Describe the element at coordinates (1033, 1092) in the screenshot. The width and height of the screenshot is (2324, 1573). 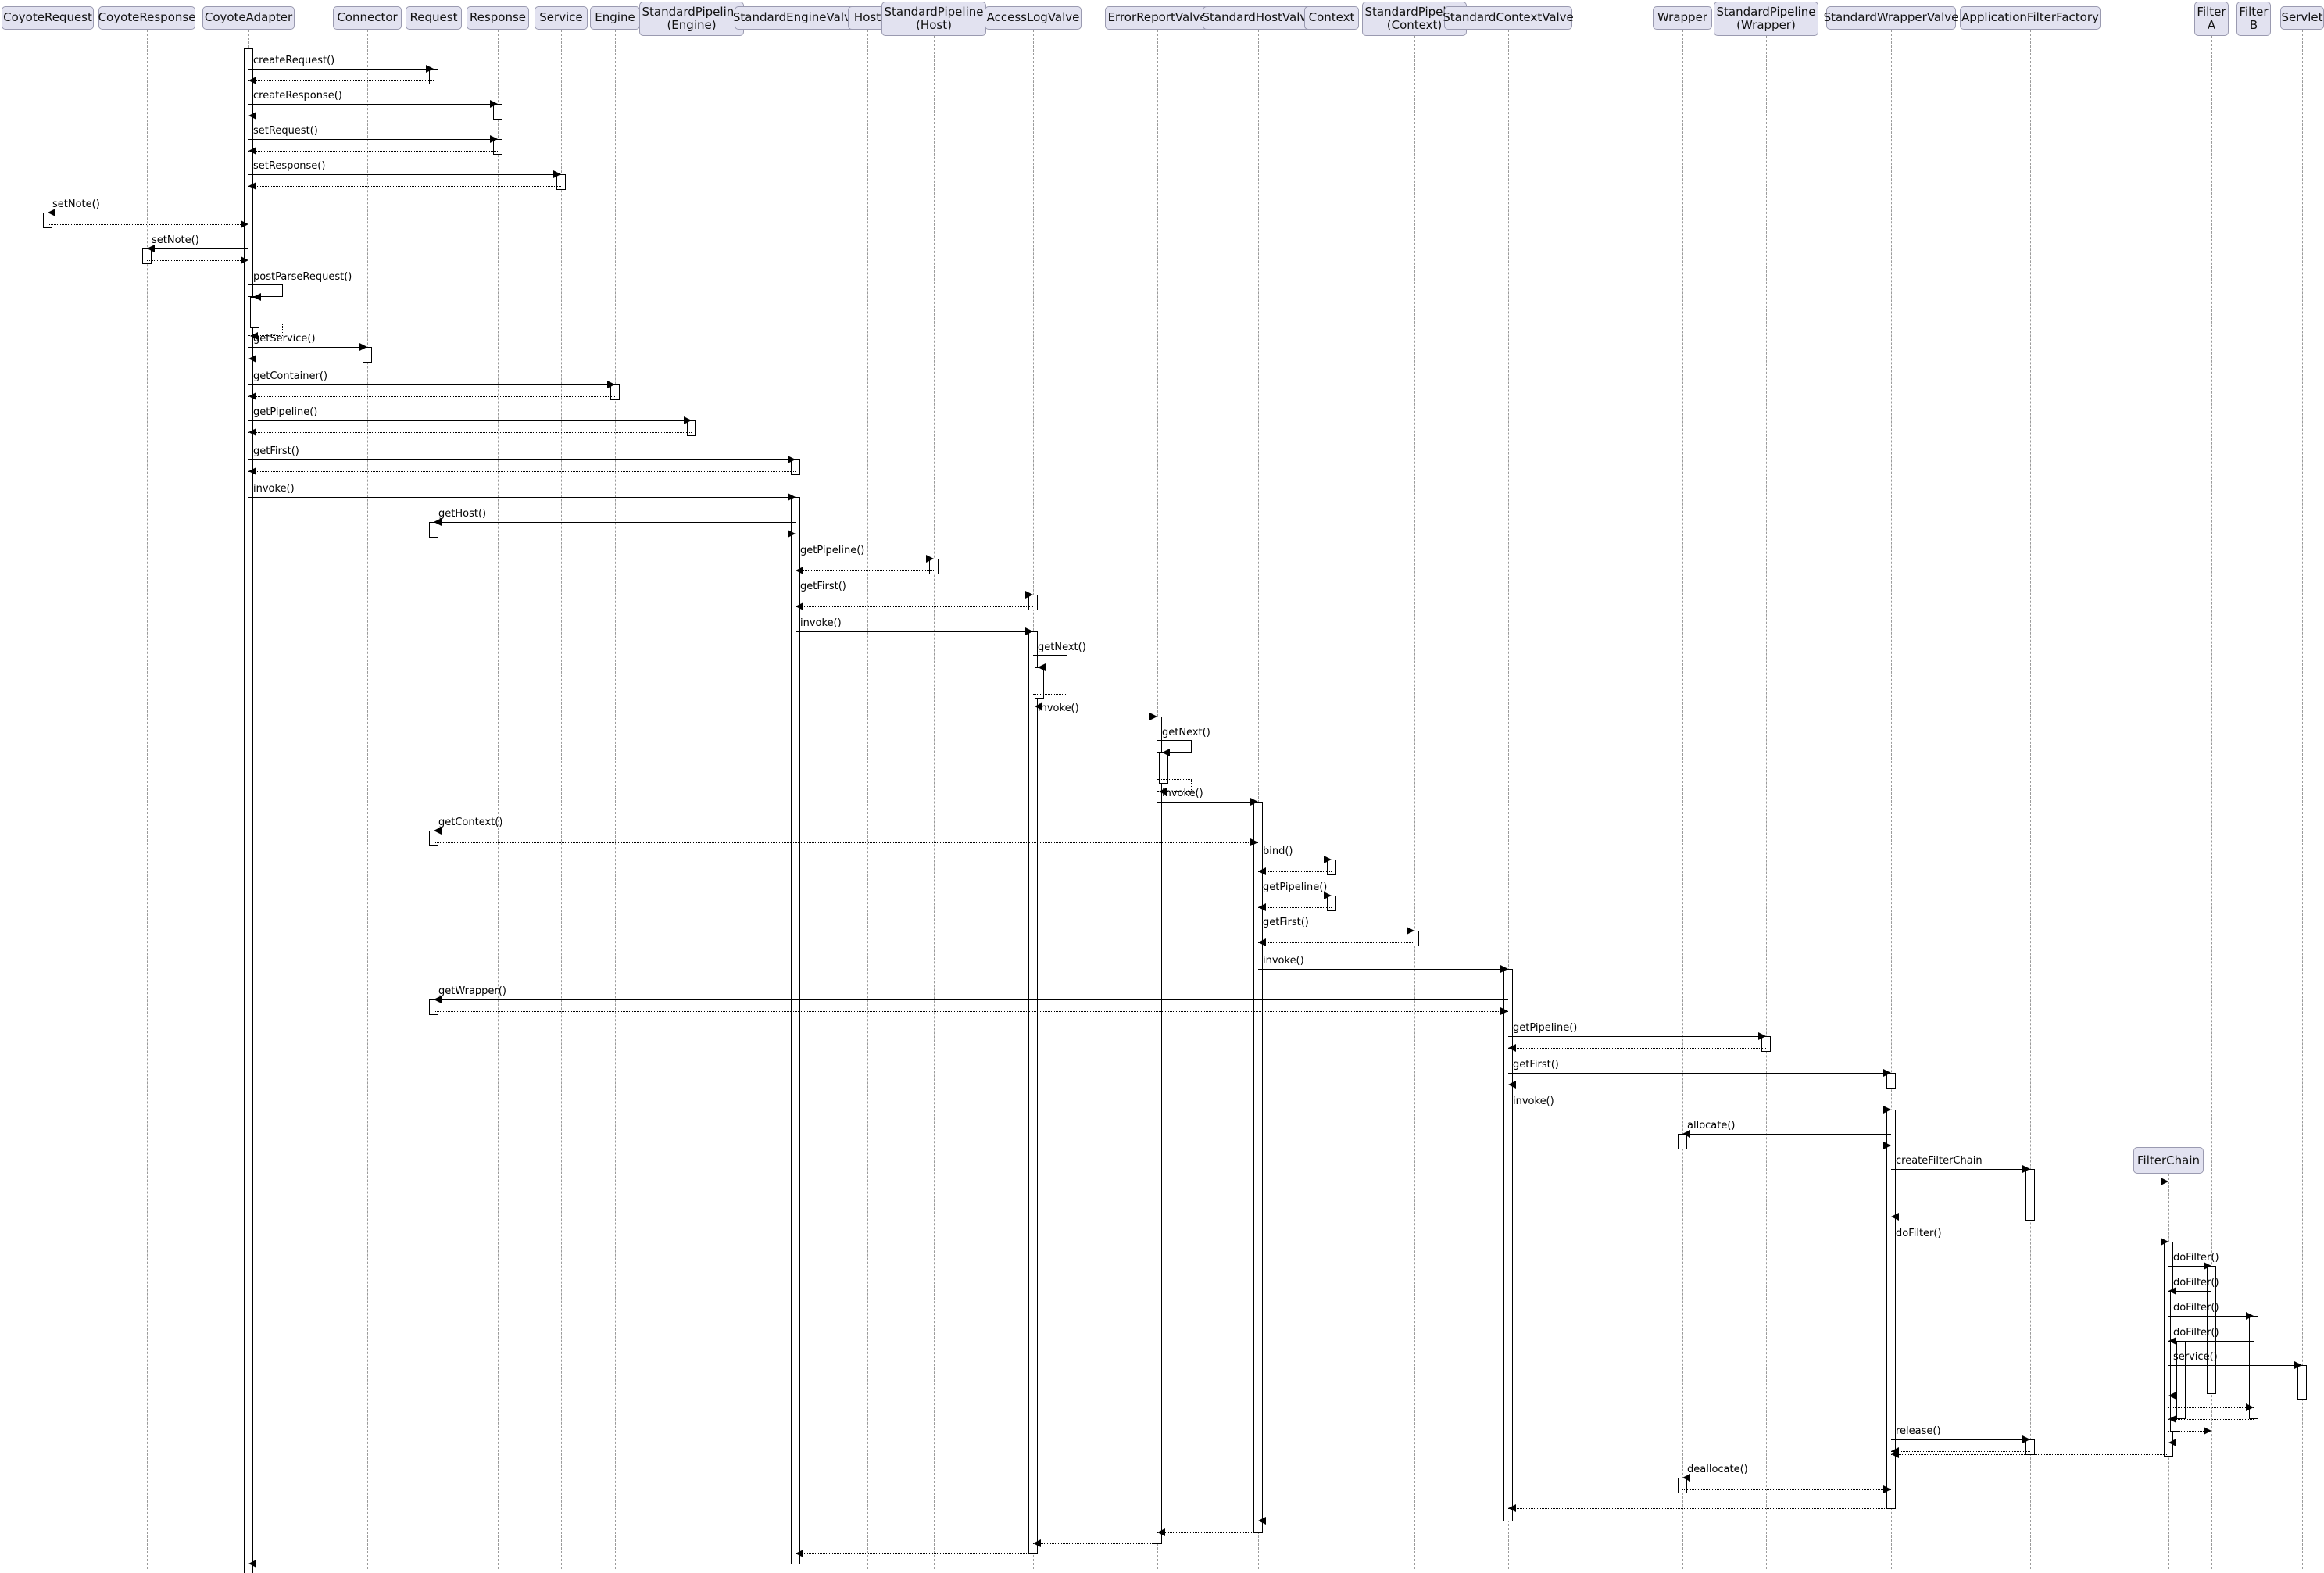
I see `activation-bar-accessLogValve` at that location.